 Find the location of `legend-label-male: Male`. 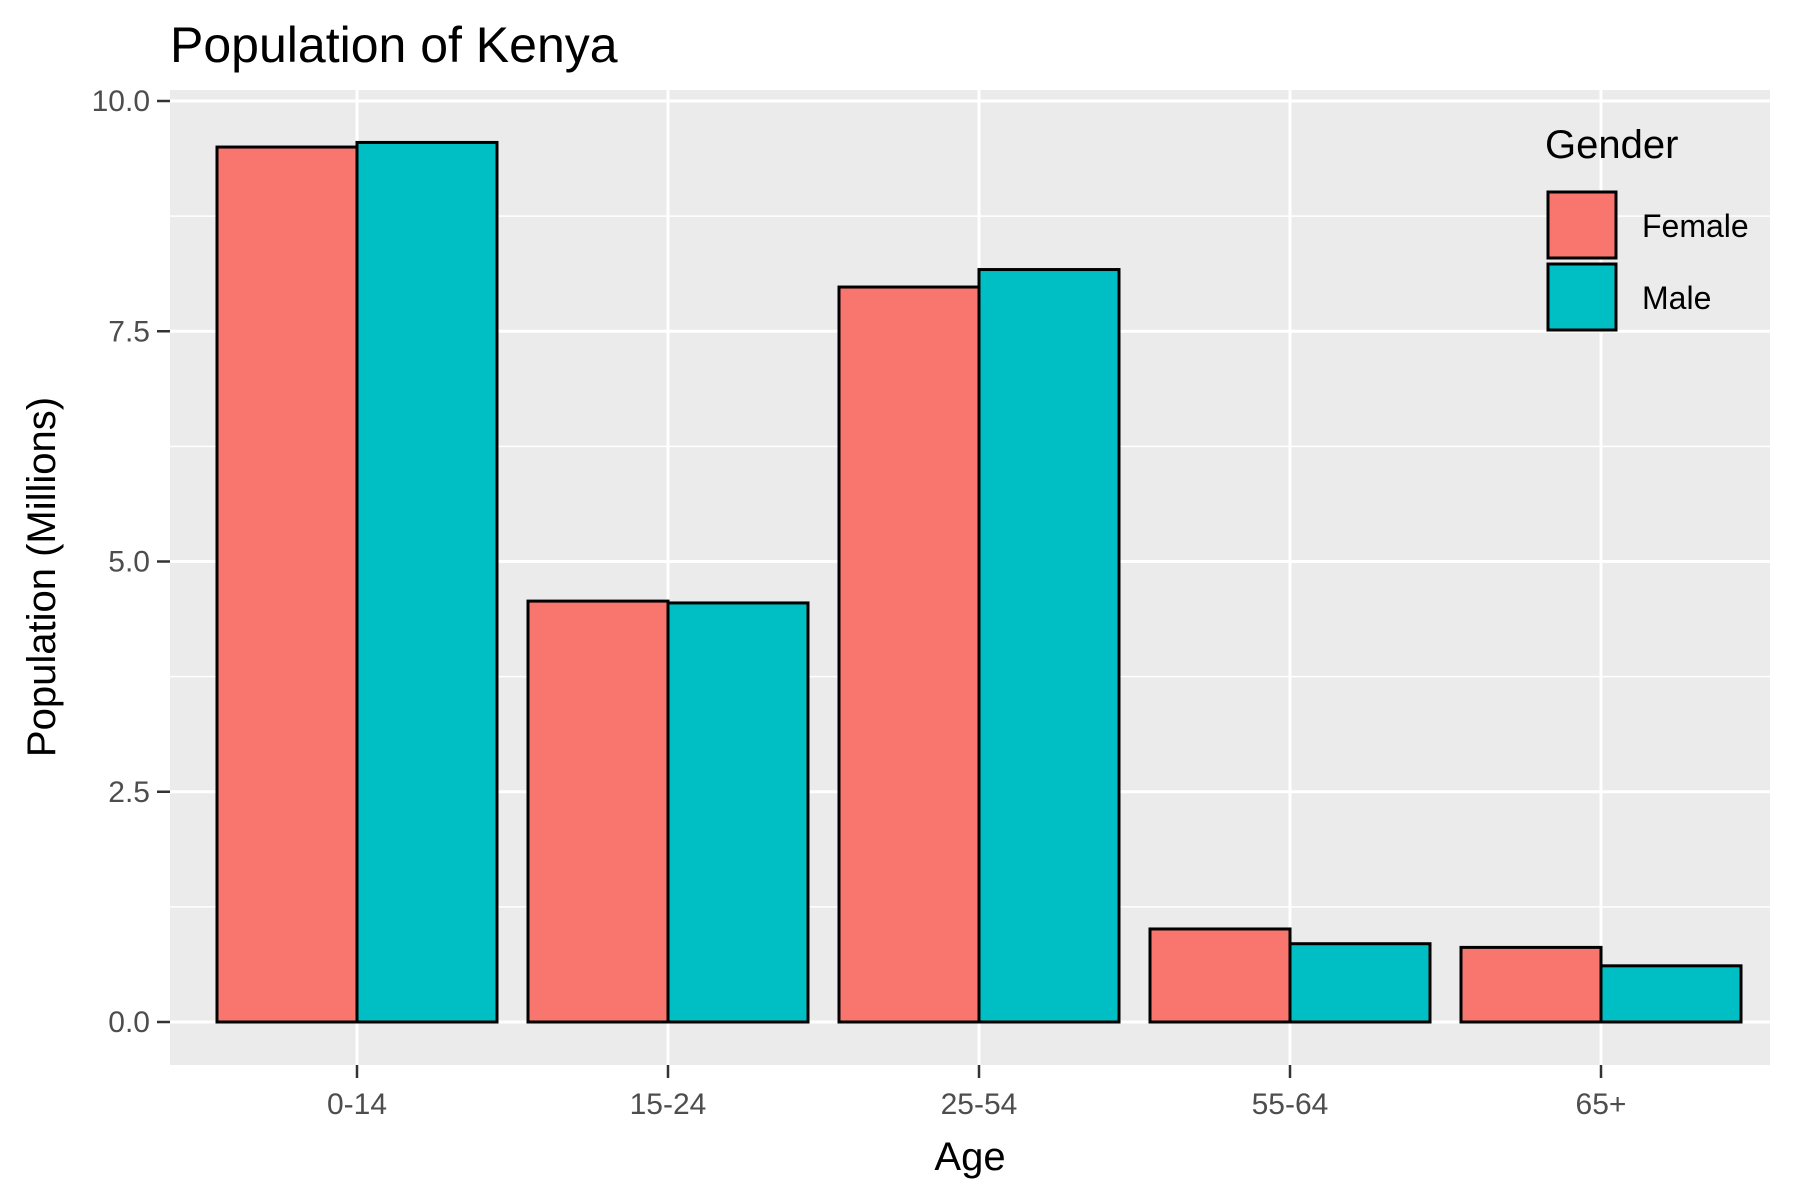

legend-label-male: Male is located at coordinates (1676, 298).